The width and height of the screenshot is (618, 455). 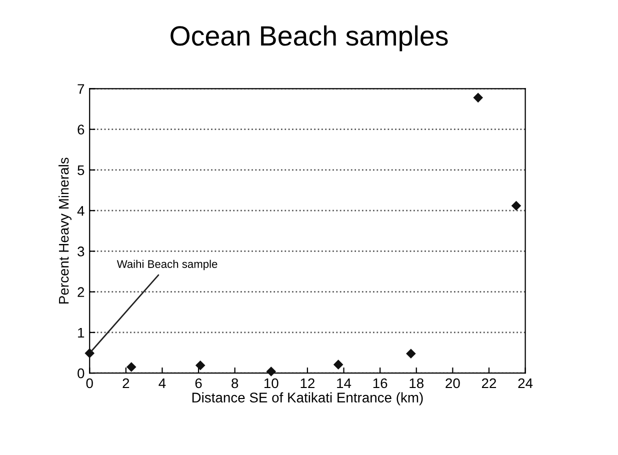 I want to click on y-tick-label: 1, so click(x=81, y=333).